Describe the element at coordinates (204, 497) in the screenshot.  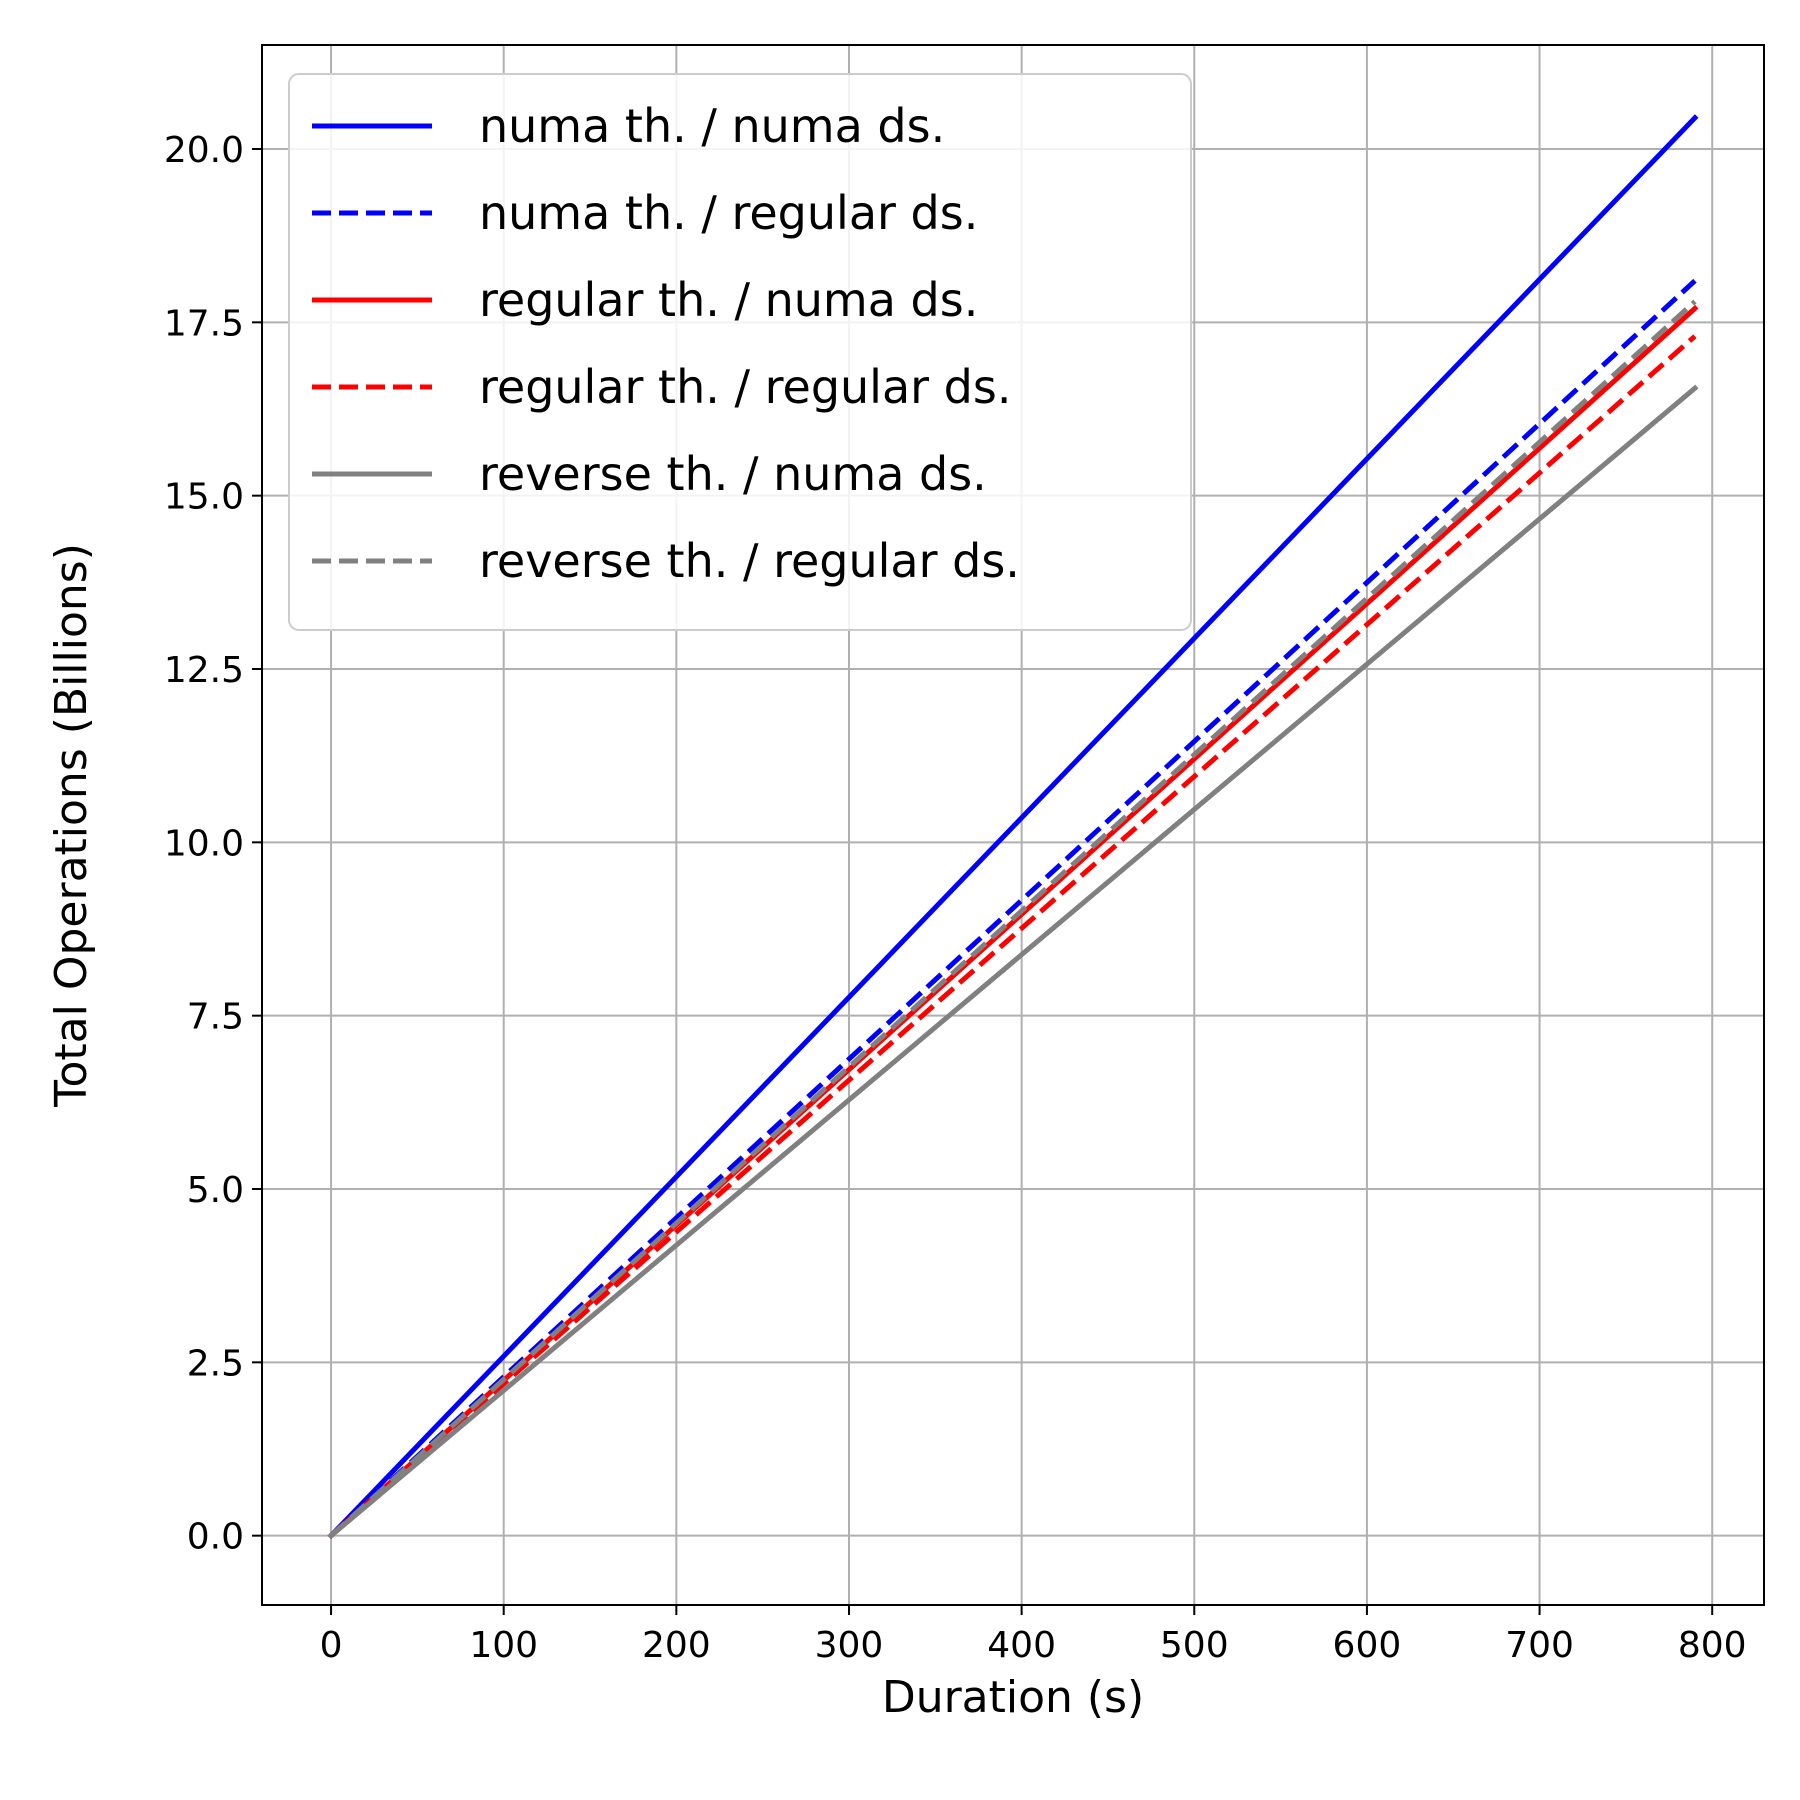
I see `y-tick-label: 15.0` at that location.